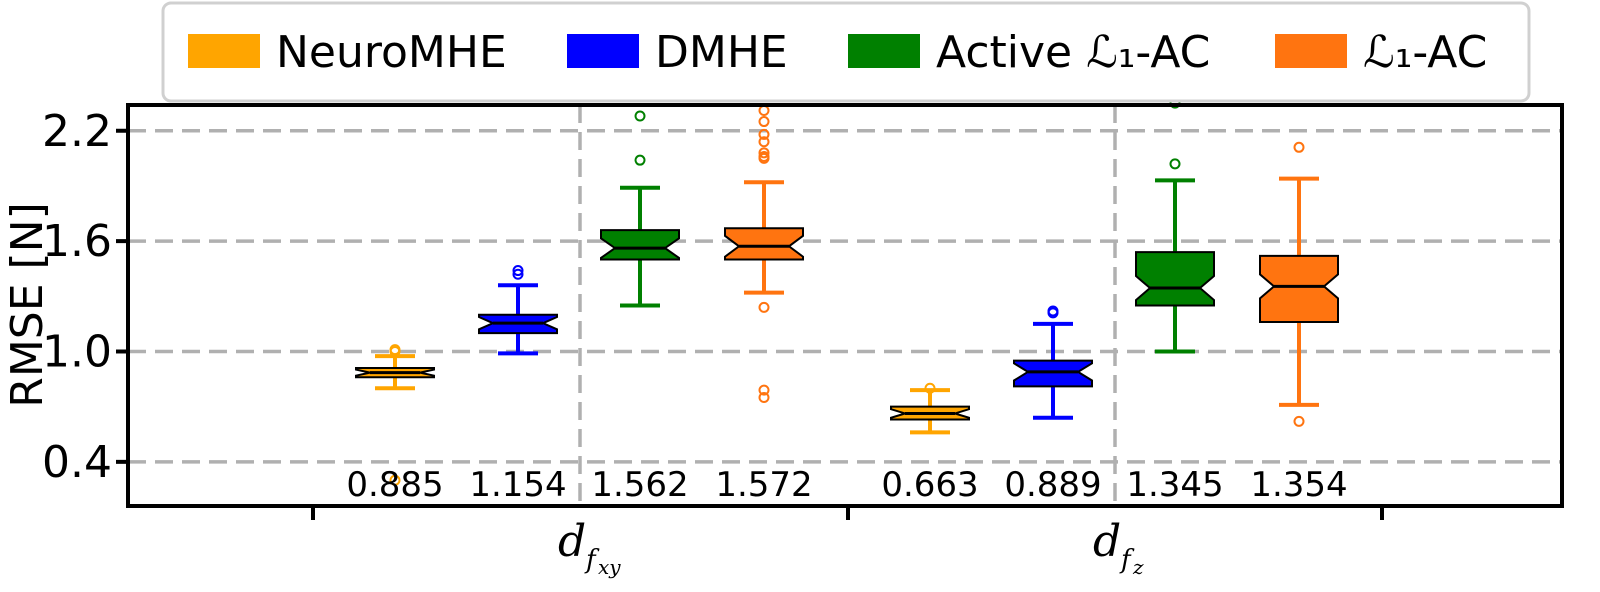  Describe the element at coordinates (517, 485) in the screenshot. I see `median-value-label: 1.154` at that location.